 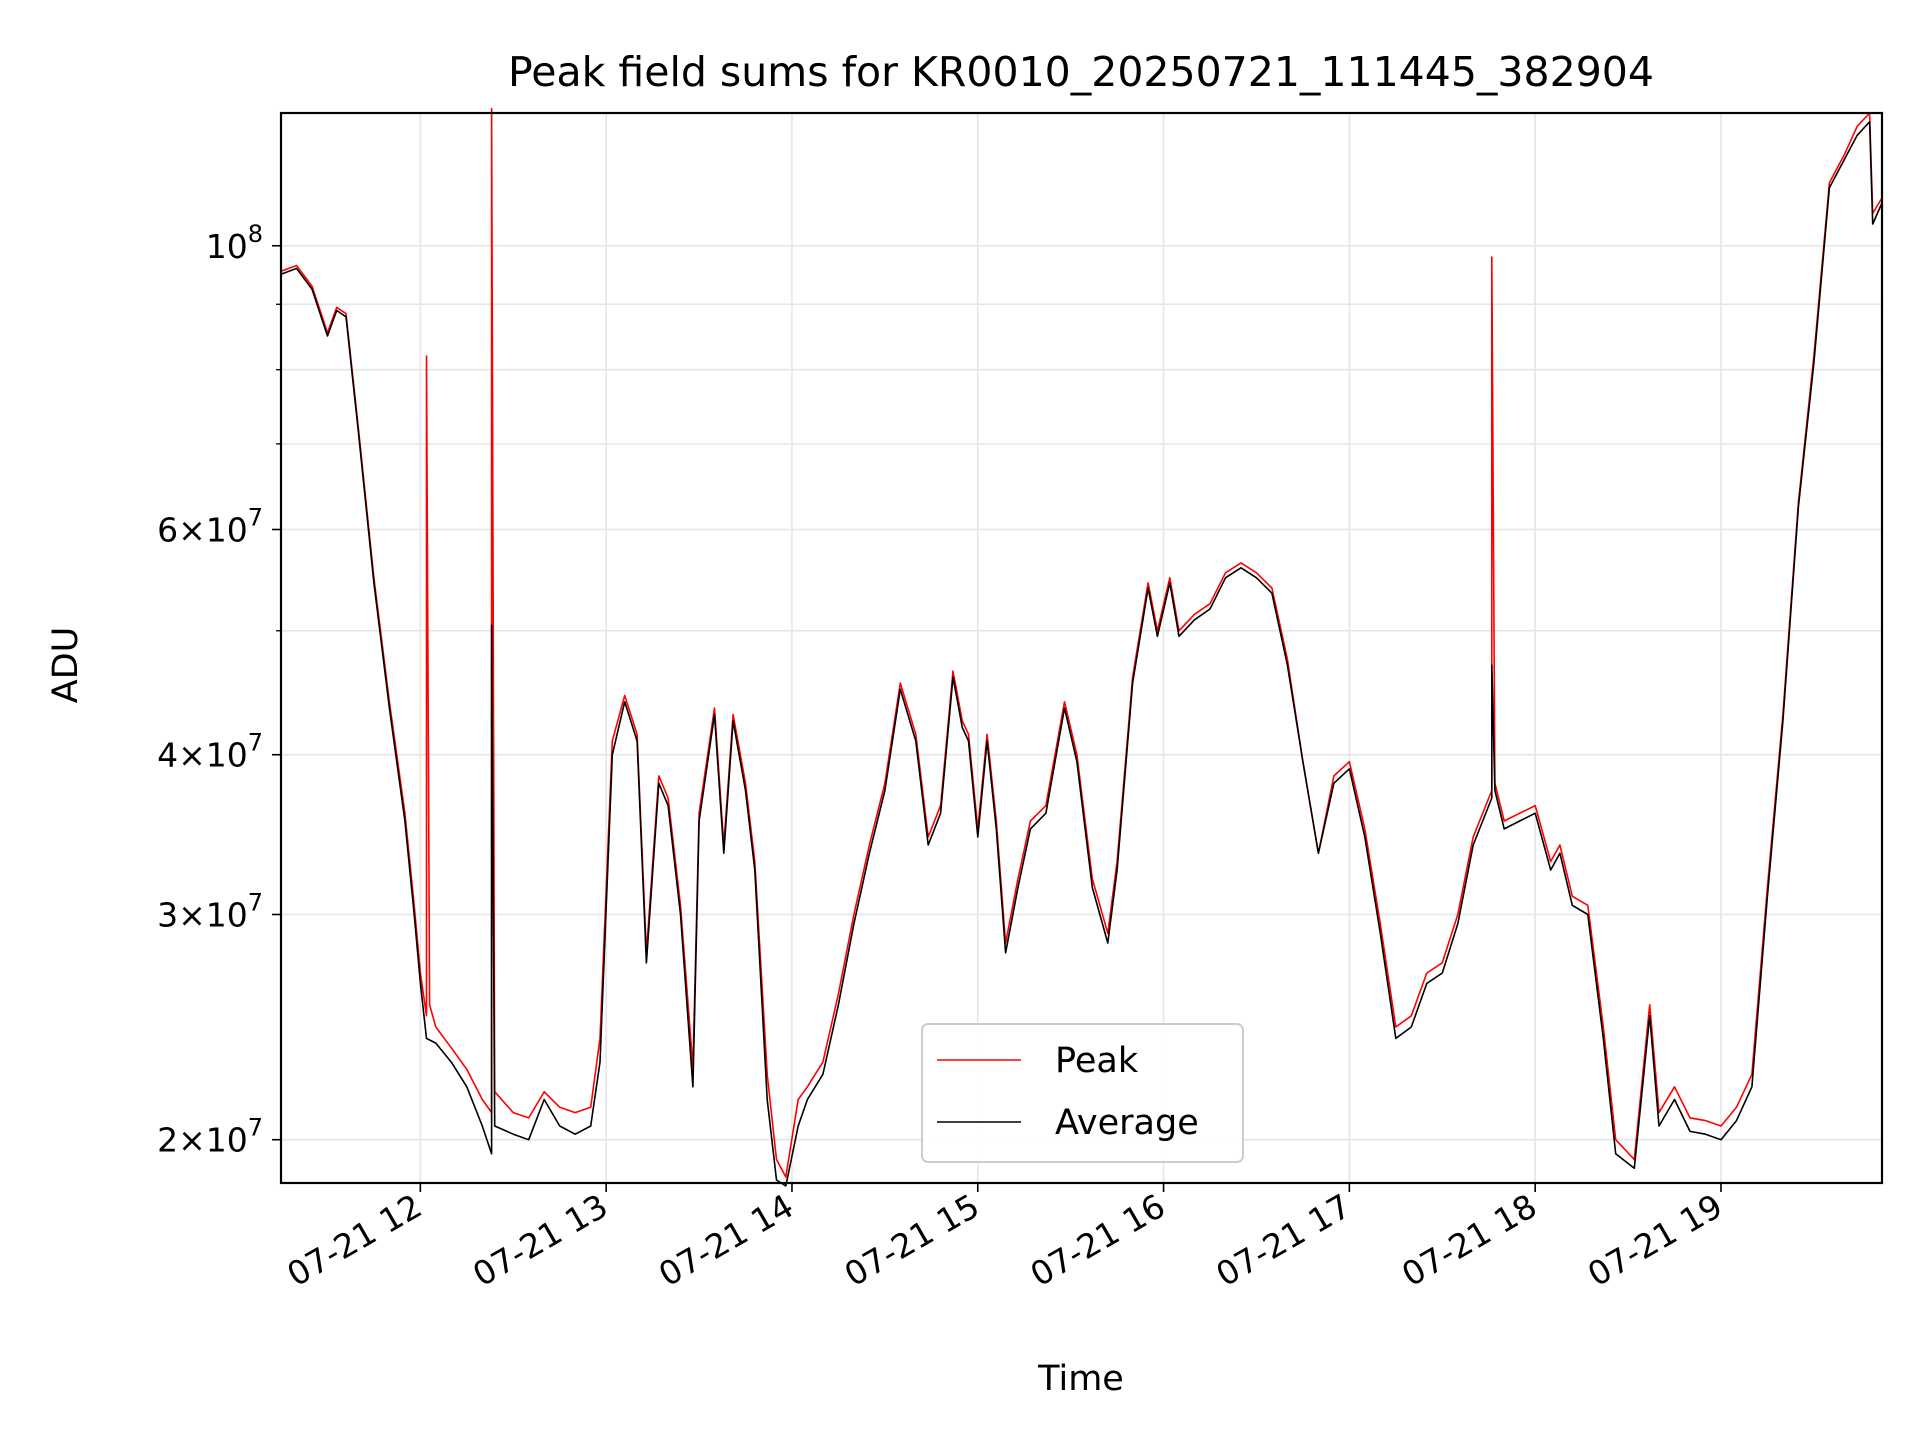 What do you see at coordinates (1097, 1061) in the screenshot?
I see `legend-label-peak: Peak` at bounding box center [1097, 1061].